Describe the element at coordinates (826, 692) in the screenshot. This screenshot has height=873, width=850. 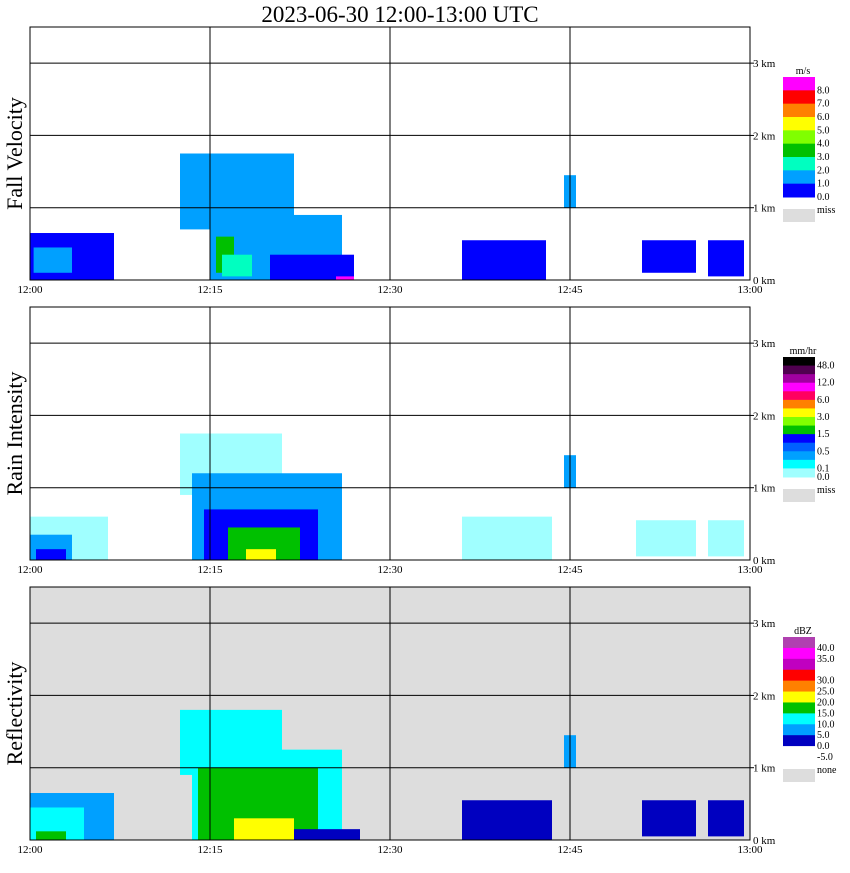
I see `legend-label: 25.0` at that location.